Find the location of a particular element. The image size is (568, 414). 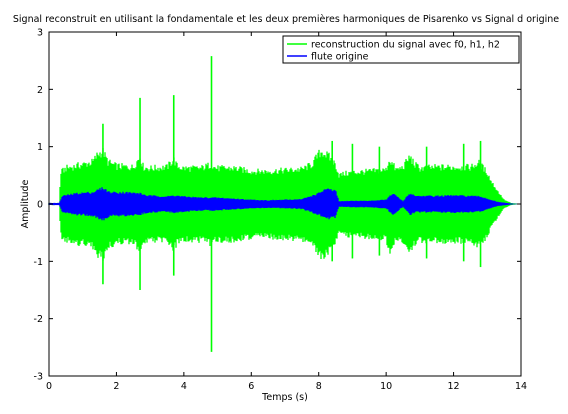

x-tick-label-7: 14 is located at coordinates (521, 386).